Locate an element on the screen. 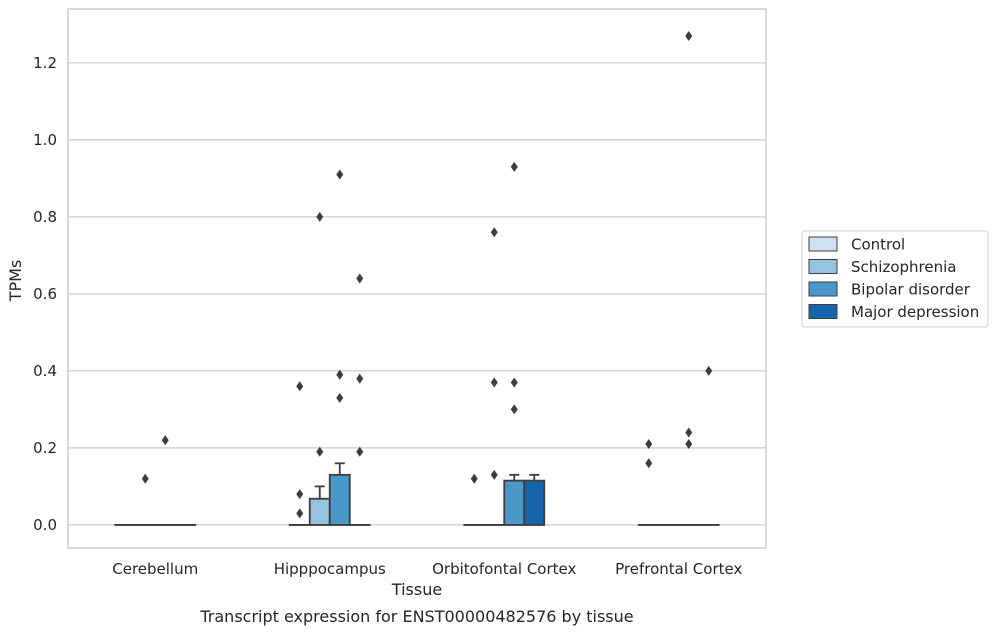 The height and width of the screenshot is (634, 997). legend-label: Bipolar disorder is located at coordinates (911, 290).